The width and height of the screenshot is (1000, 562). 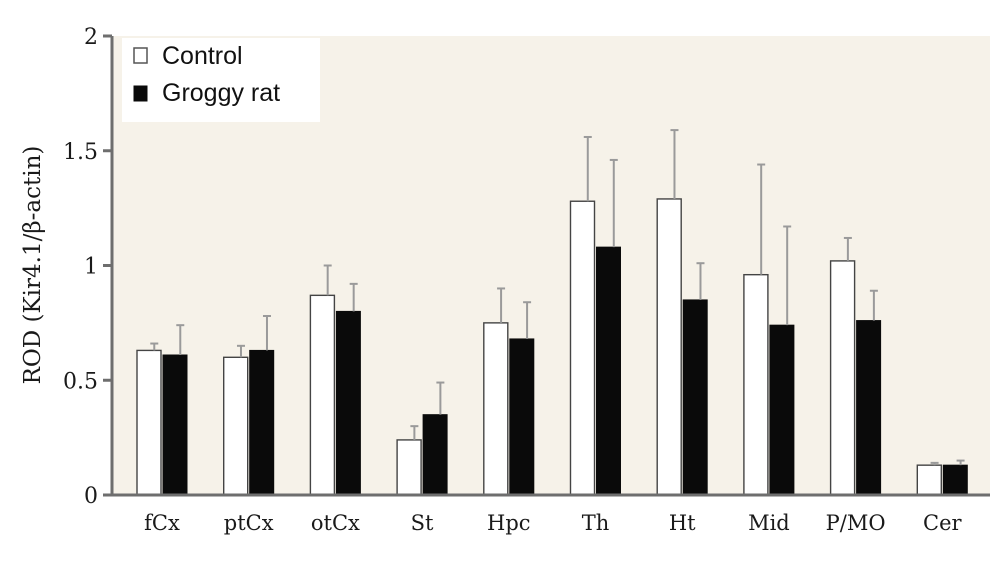 I want to click on x-tick-label: otCx, so click(x=335, y=523).